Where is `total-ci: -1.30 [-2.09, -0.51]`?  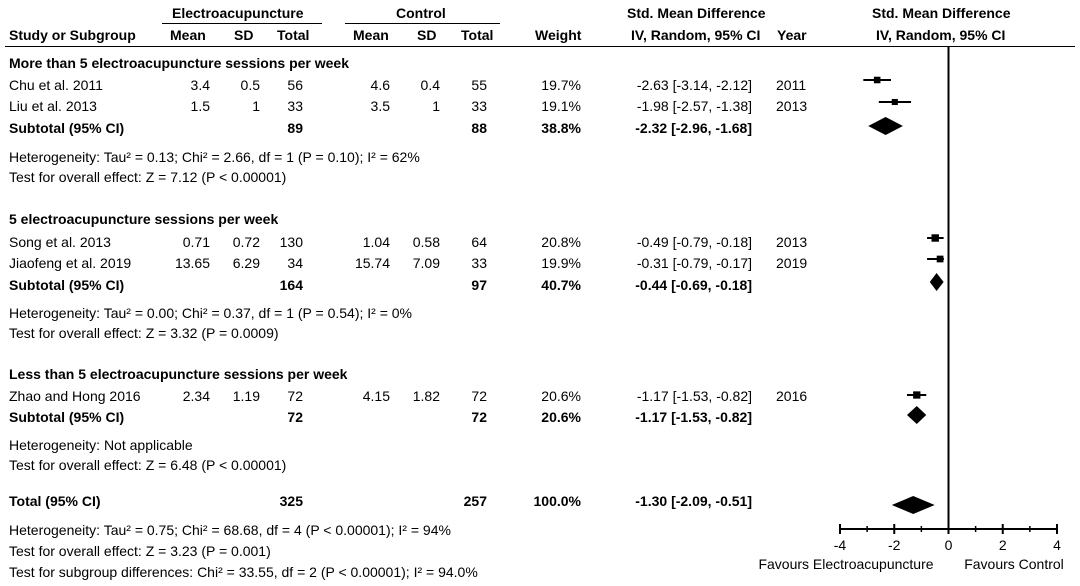 total-ci: -1.30 [-2.09, -0.51] is located at coordinates (693, 501).